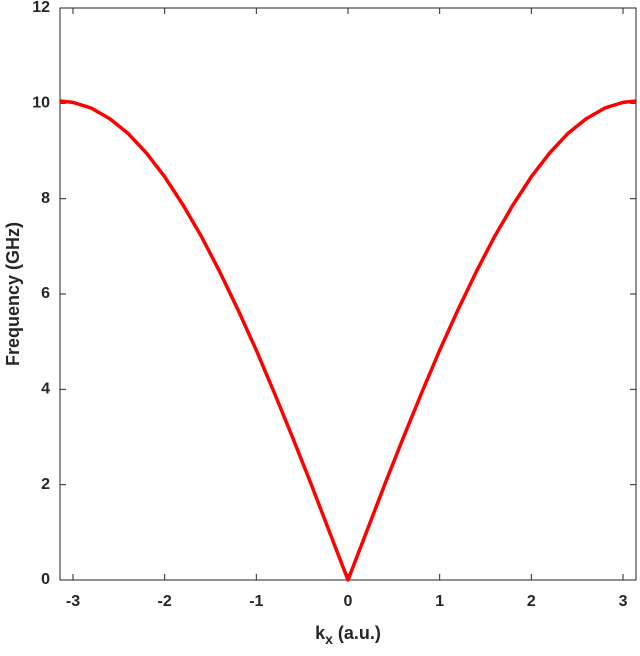 The image size is (640, 656). I want to click on x-tick-label: -2, so click(165, 601).